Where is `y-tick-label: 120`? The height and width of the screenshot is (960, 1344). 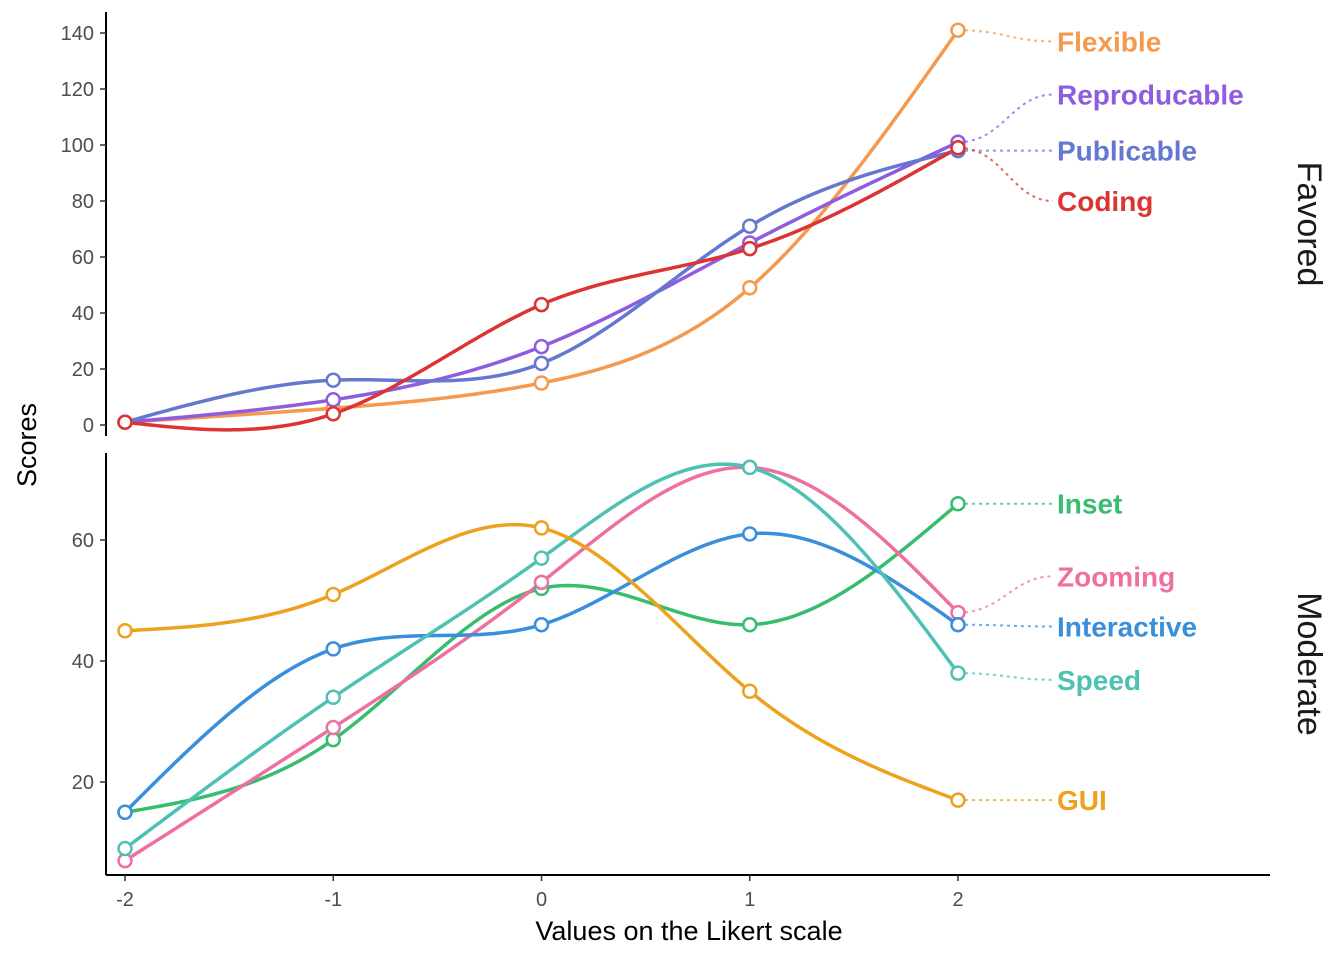
y-tick-label: 120 is located at coordinates (77, 90).